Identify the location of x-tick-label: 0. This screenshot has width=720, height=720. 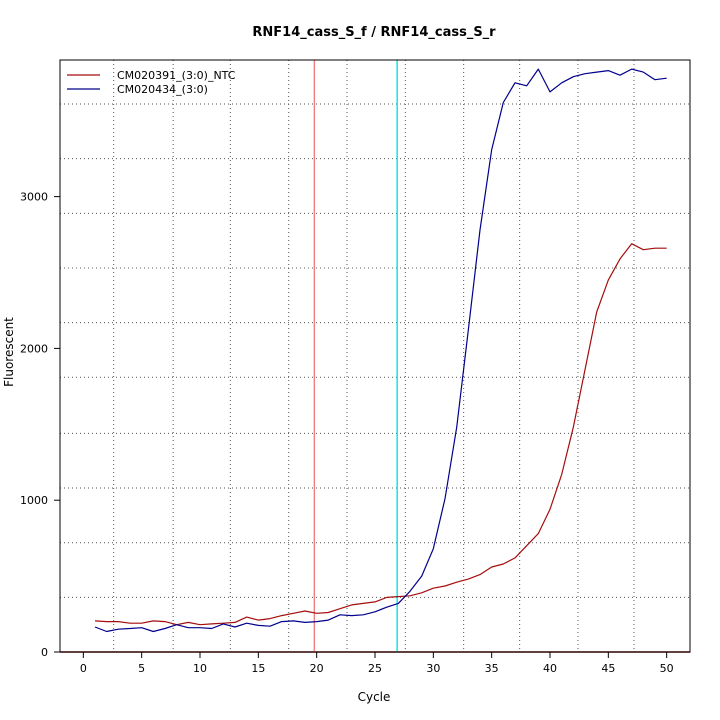
(83, 668).